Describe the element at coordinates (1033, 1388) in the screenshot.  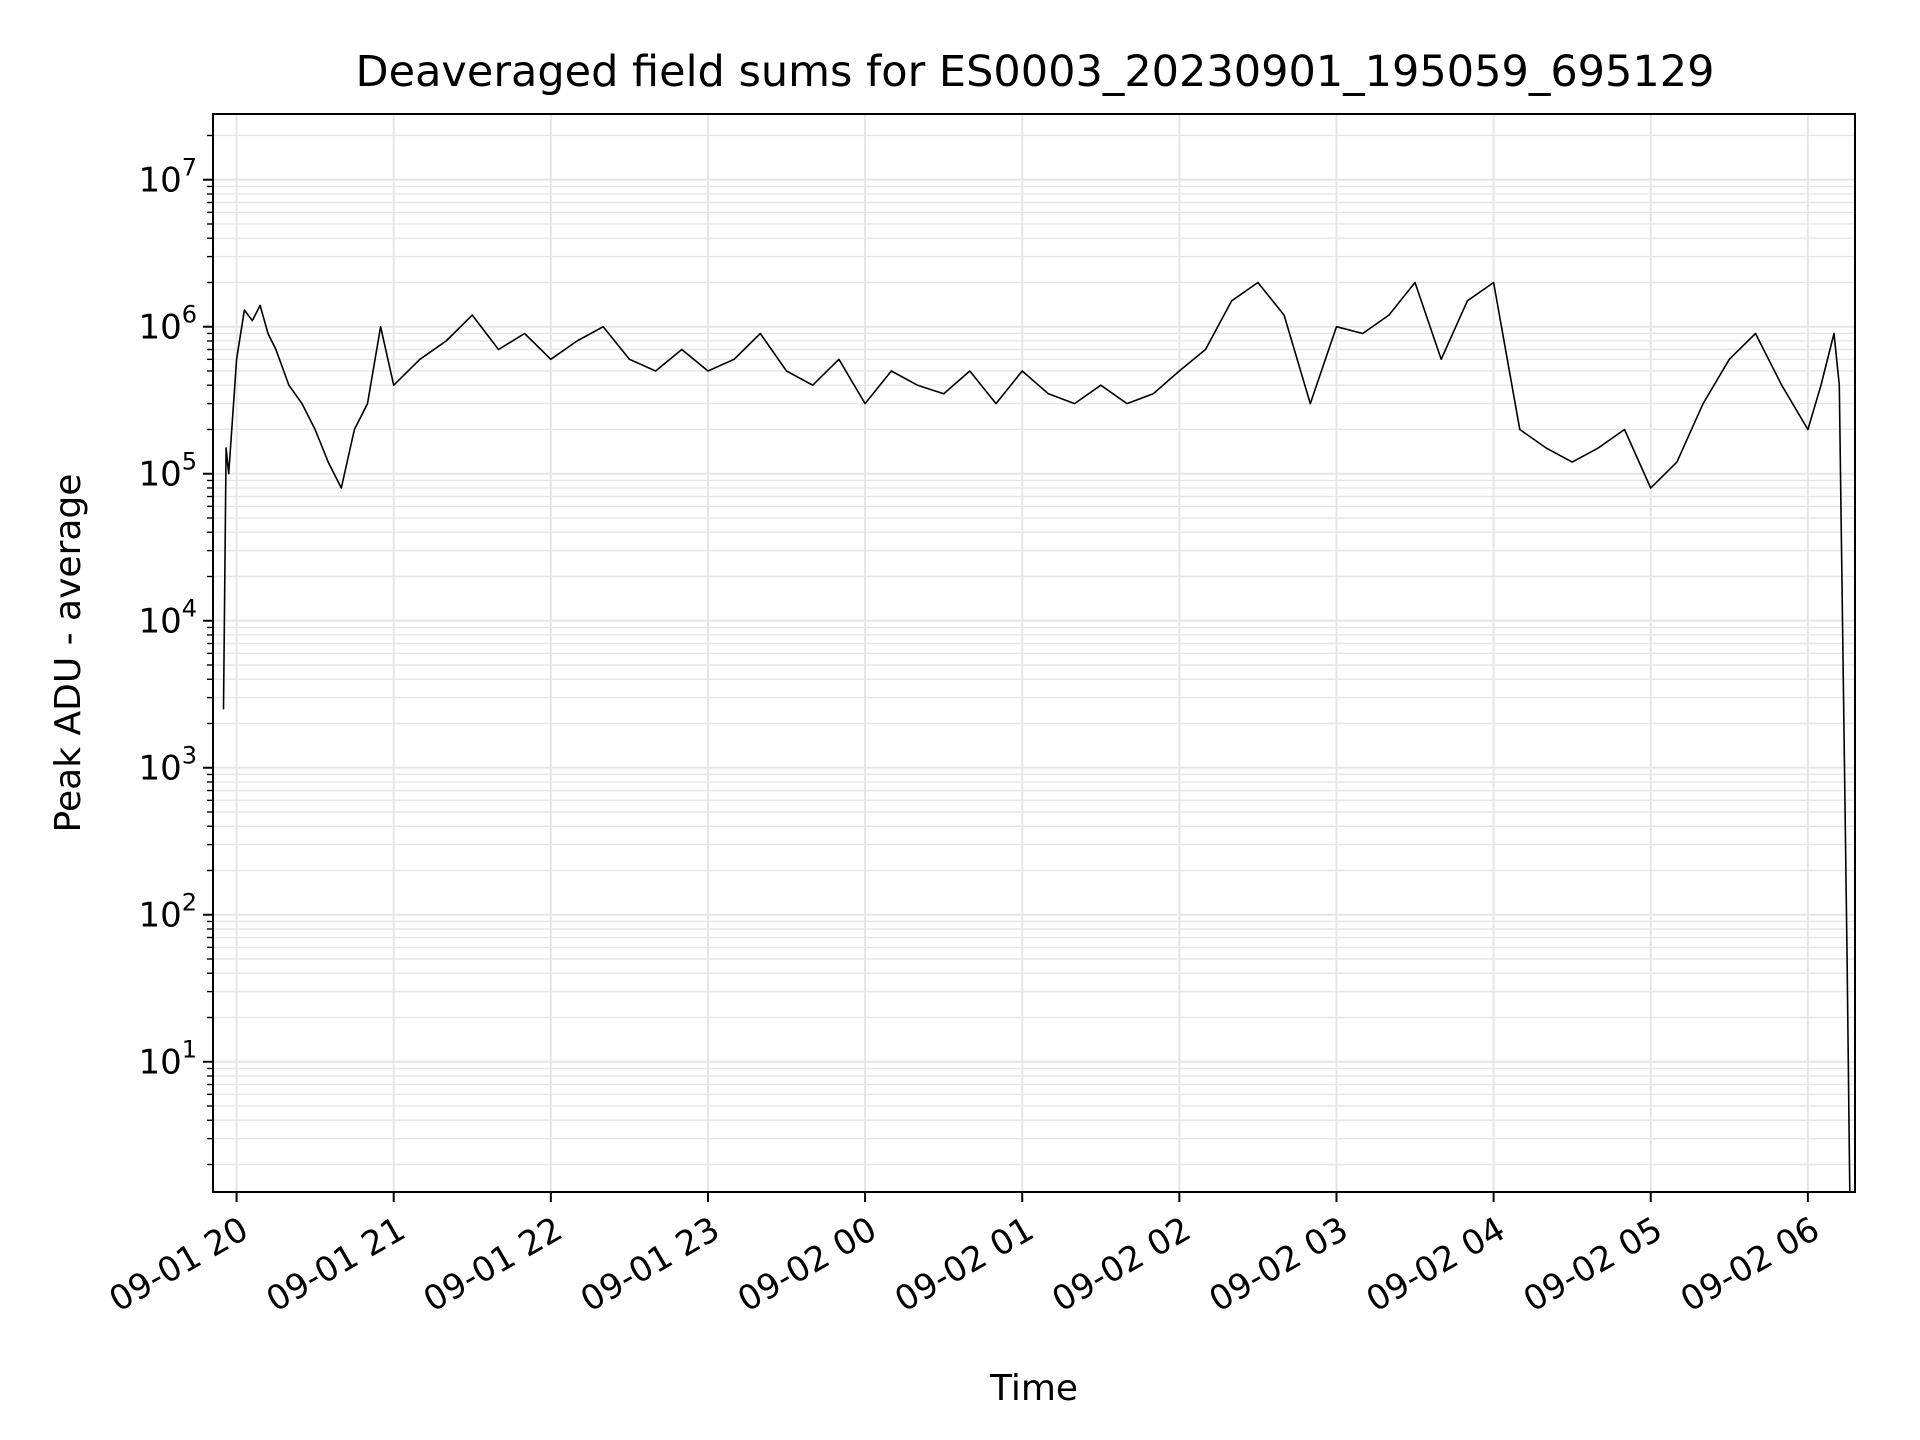
I see `x-axis-label: Time` at that location.